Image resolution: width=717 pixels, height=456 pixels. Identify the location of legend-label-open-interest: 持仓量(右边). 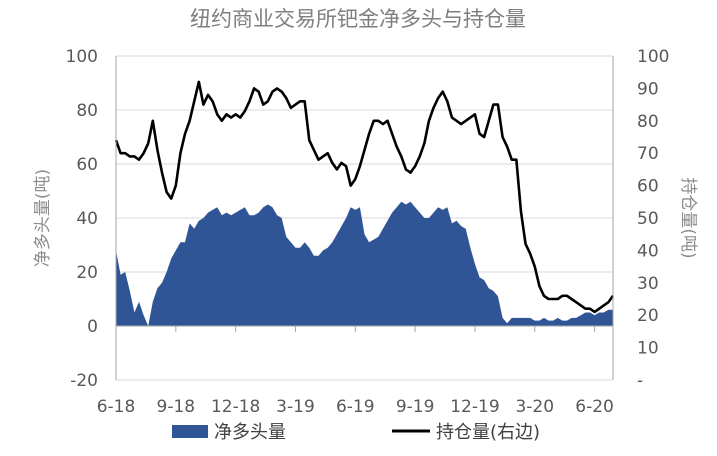
(488, 432).